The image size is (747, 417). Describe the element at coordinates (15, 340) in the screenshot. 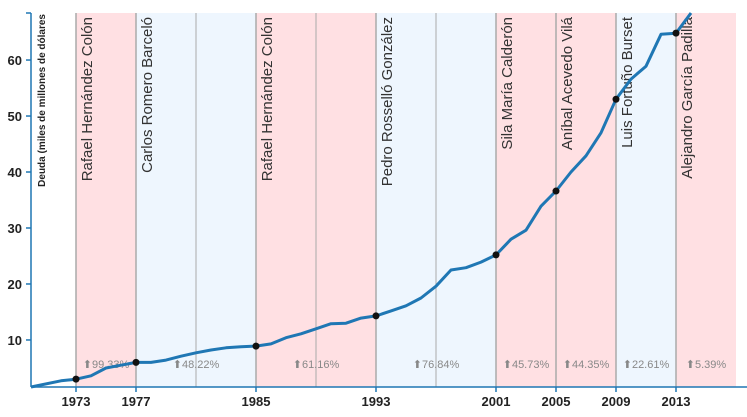

I see `y-tick-label: 10` at that location.